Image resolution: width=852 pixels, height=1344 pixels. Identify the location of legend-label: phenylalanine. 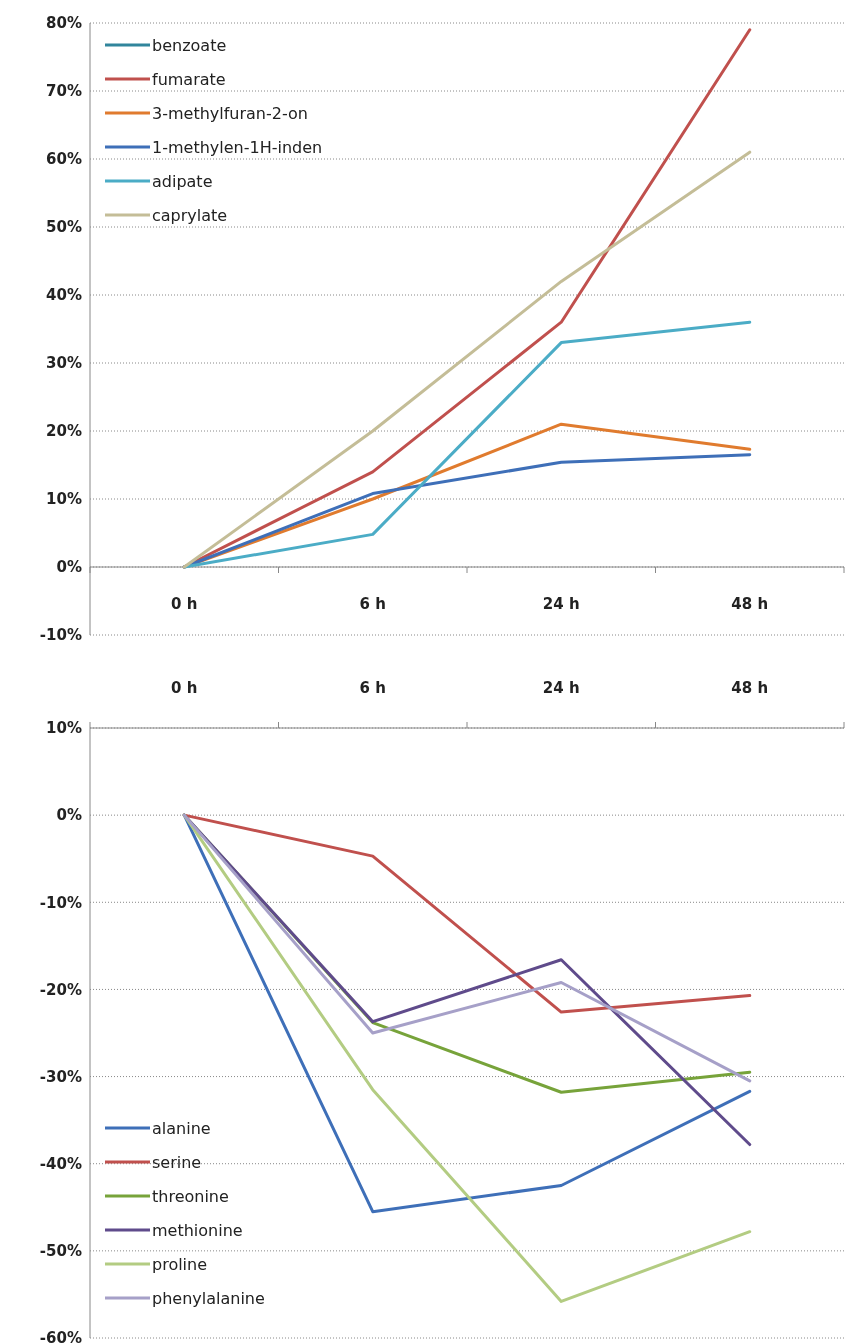
(208, 1298).